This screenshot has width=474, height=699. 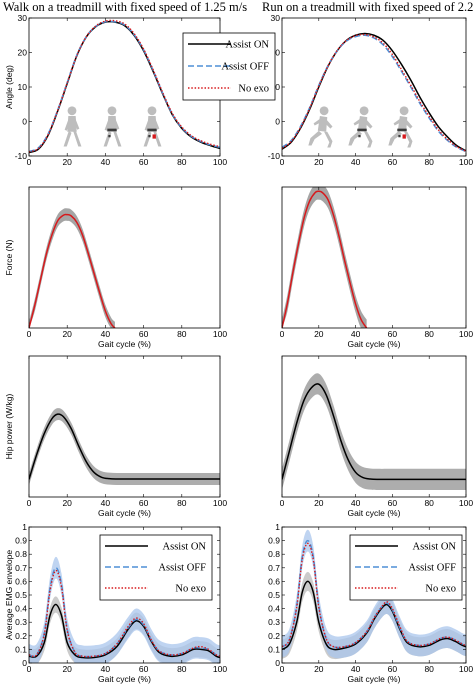 What do you see at coordinates (21, 156) in the screenshot?
I see `y-tick-label: -10` at bounding box center [21, 156].